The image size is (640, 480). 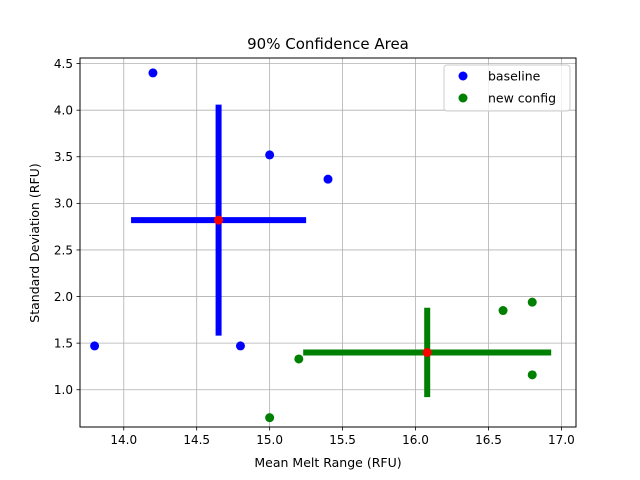 I want to click on y-tick-label: 2.0, so click(x=63, y=297).